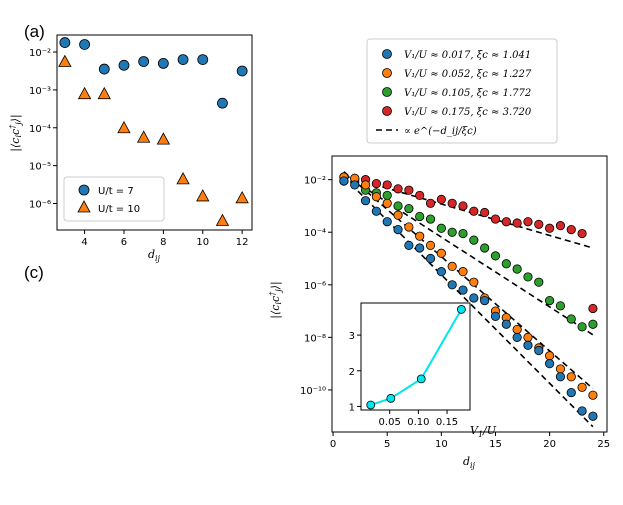 The image size is (623, 505). I want to click on panel-c-legend-label: V₁/U ≈ 0.105, ξc ≈ 1.772, so click(467, 93).